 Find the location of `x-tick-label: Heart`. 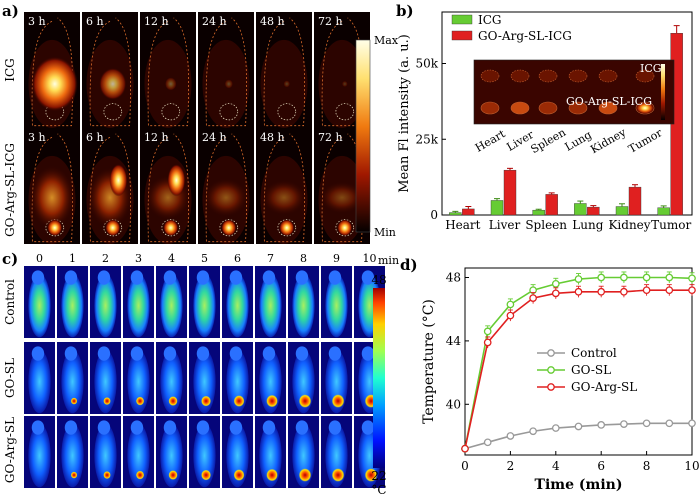

x-tick-label: Heart is located at coordinates (462, 225).